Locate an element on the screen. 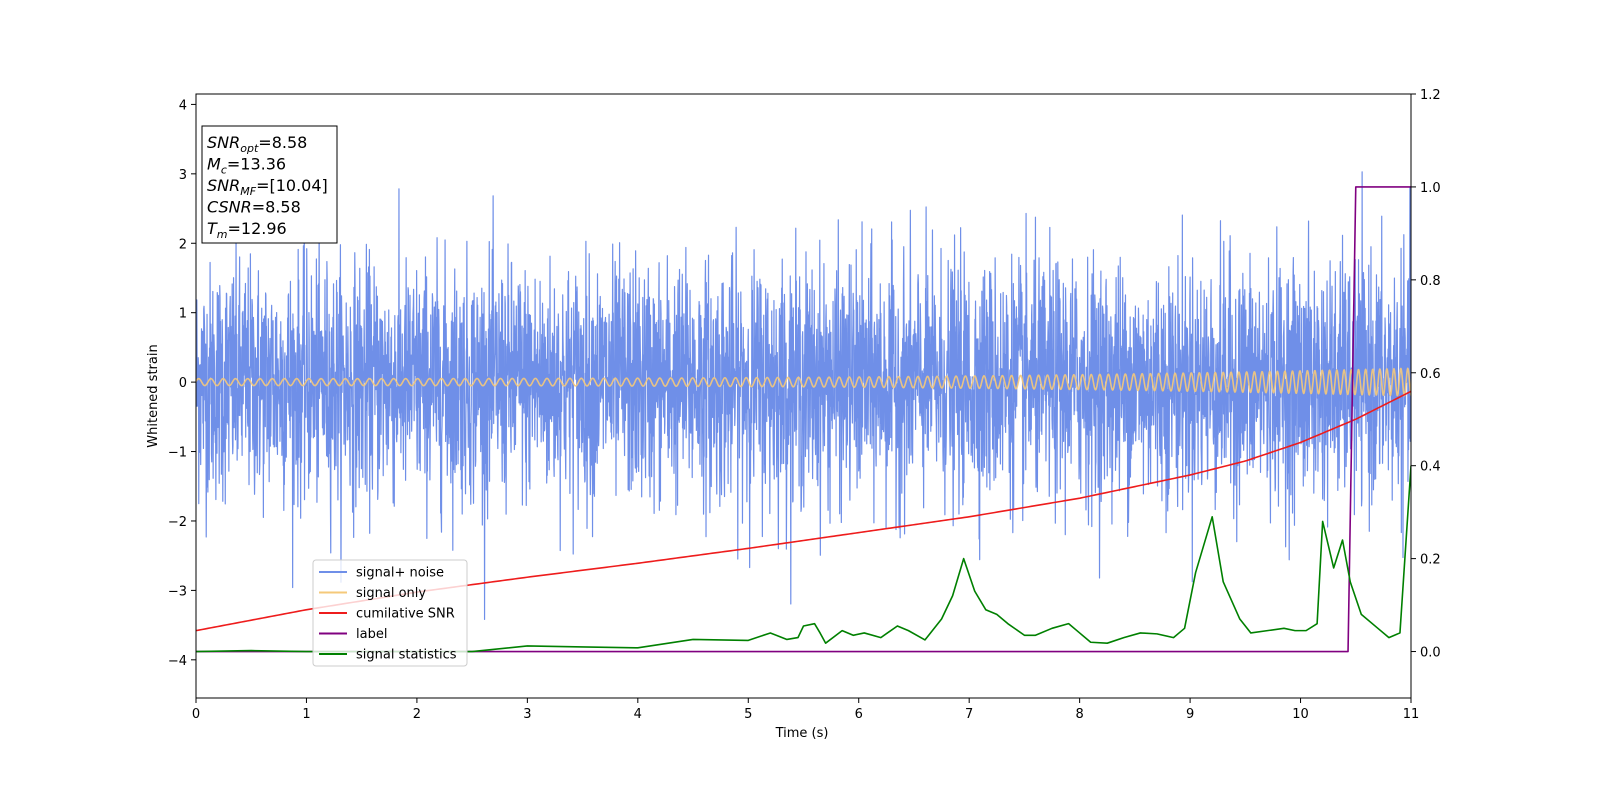  annotation-box-frame is located at coordinates (269, 184).